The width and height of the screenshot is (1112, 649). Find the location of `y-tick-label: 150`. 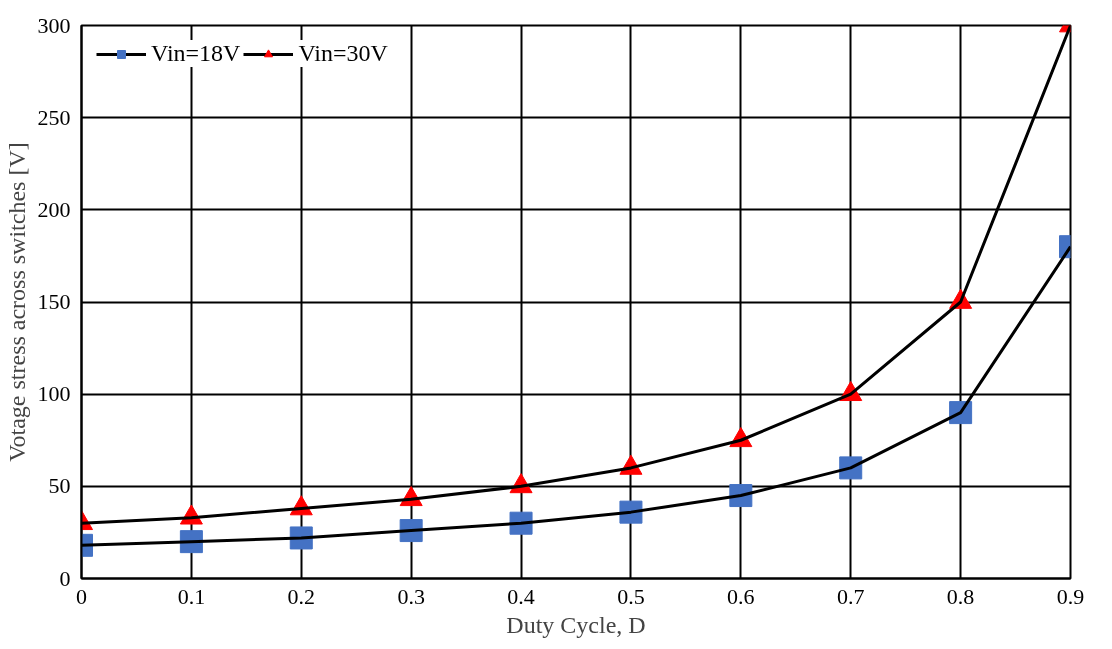

y-tick-label: 150 is located at coordinates (54, 301).